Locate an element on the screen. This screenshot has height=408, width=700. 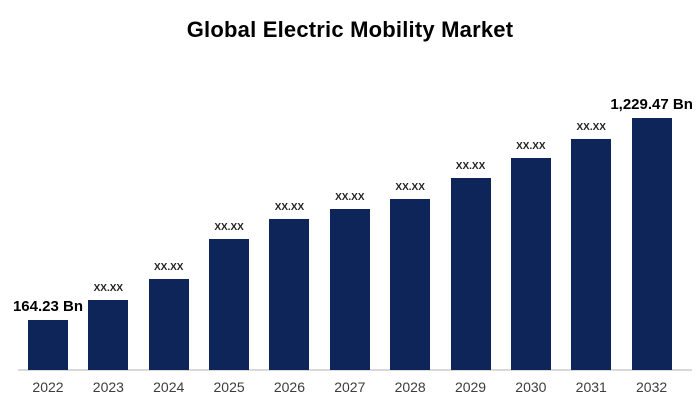
x-axis-tick-label: 2029 is located at coordinates (470, 387).